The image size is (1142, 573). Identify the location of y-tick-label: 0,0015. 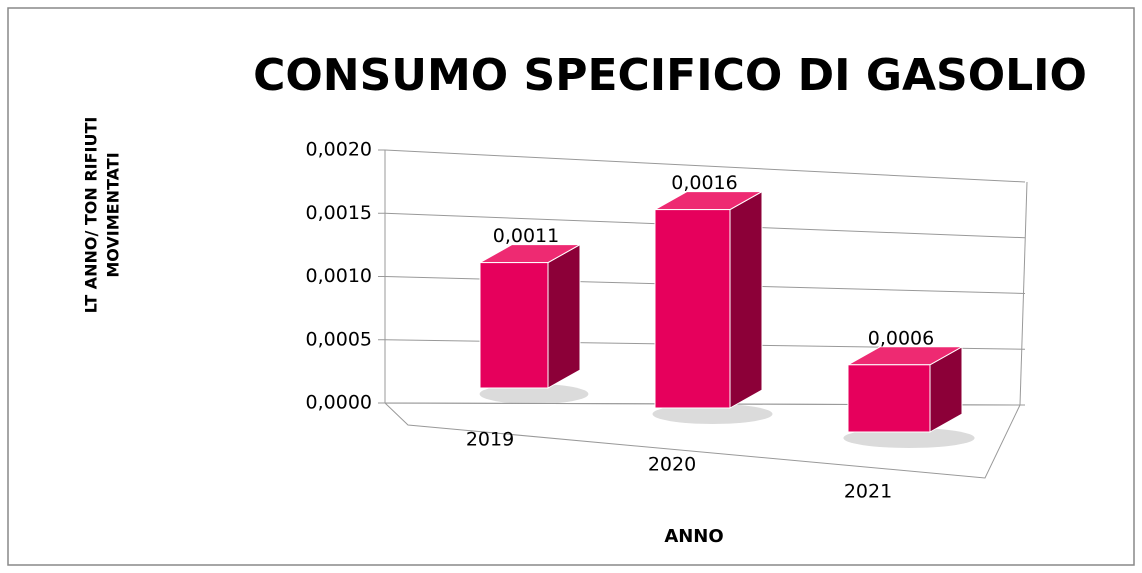
(339, 213).